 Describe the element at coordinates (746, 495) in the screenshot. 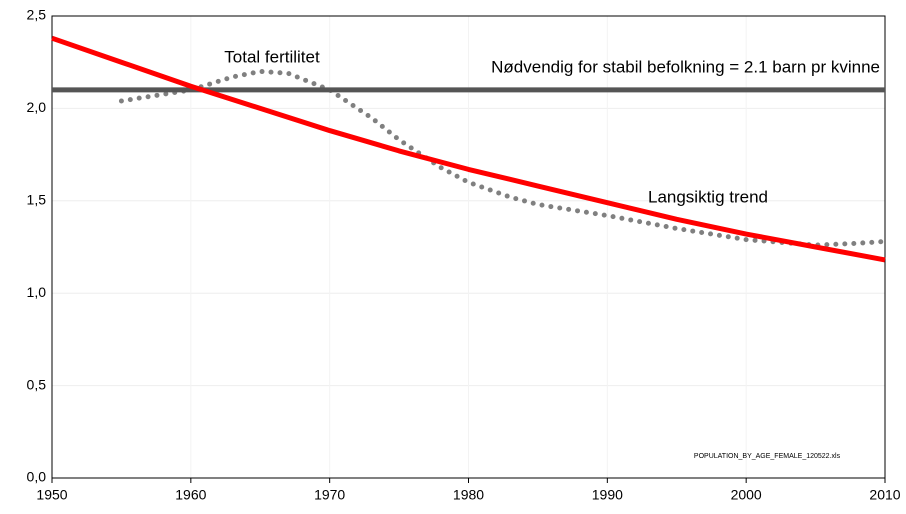

I see `x-tick-label: 2000` at that location.